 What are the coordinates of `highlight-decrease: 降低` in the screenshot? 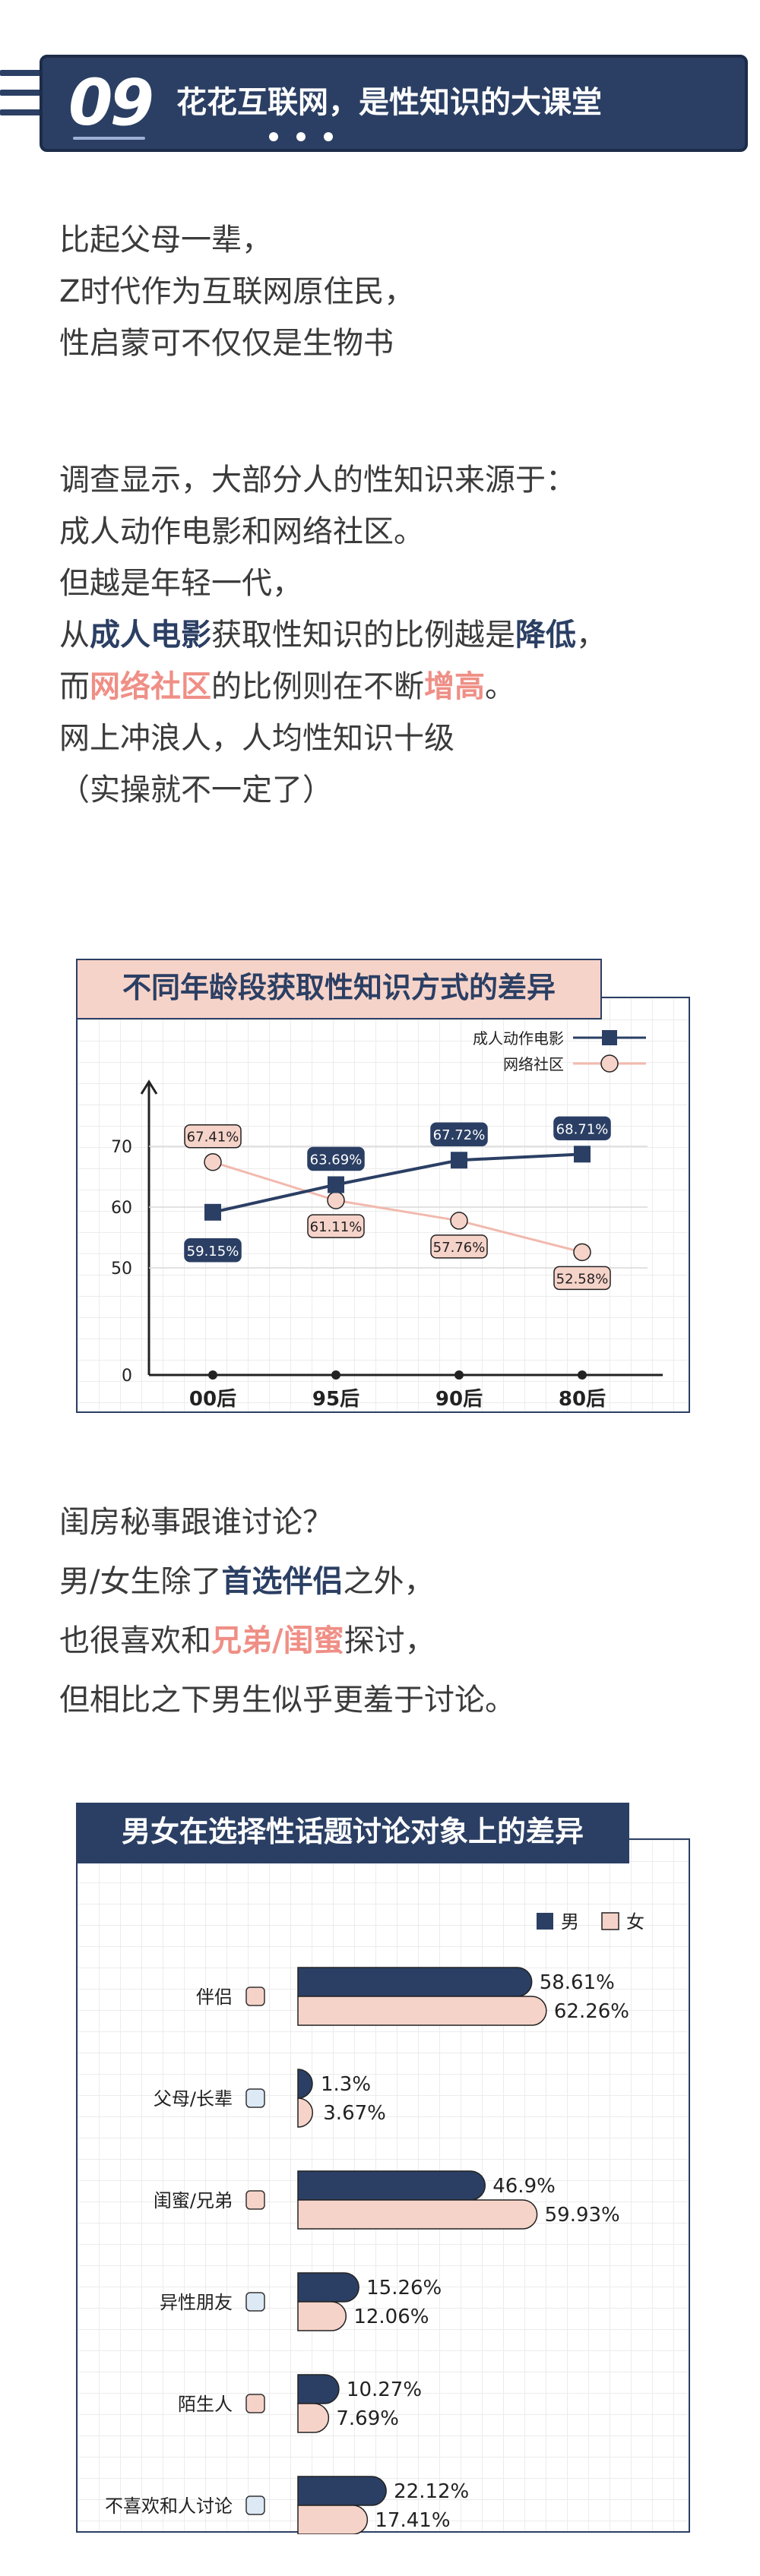 It's located at (545, 635).